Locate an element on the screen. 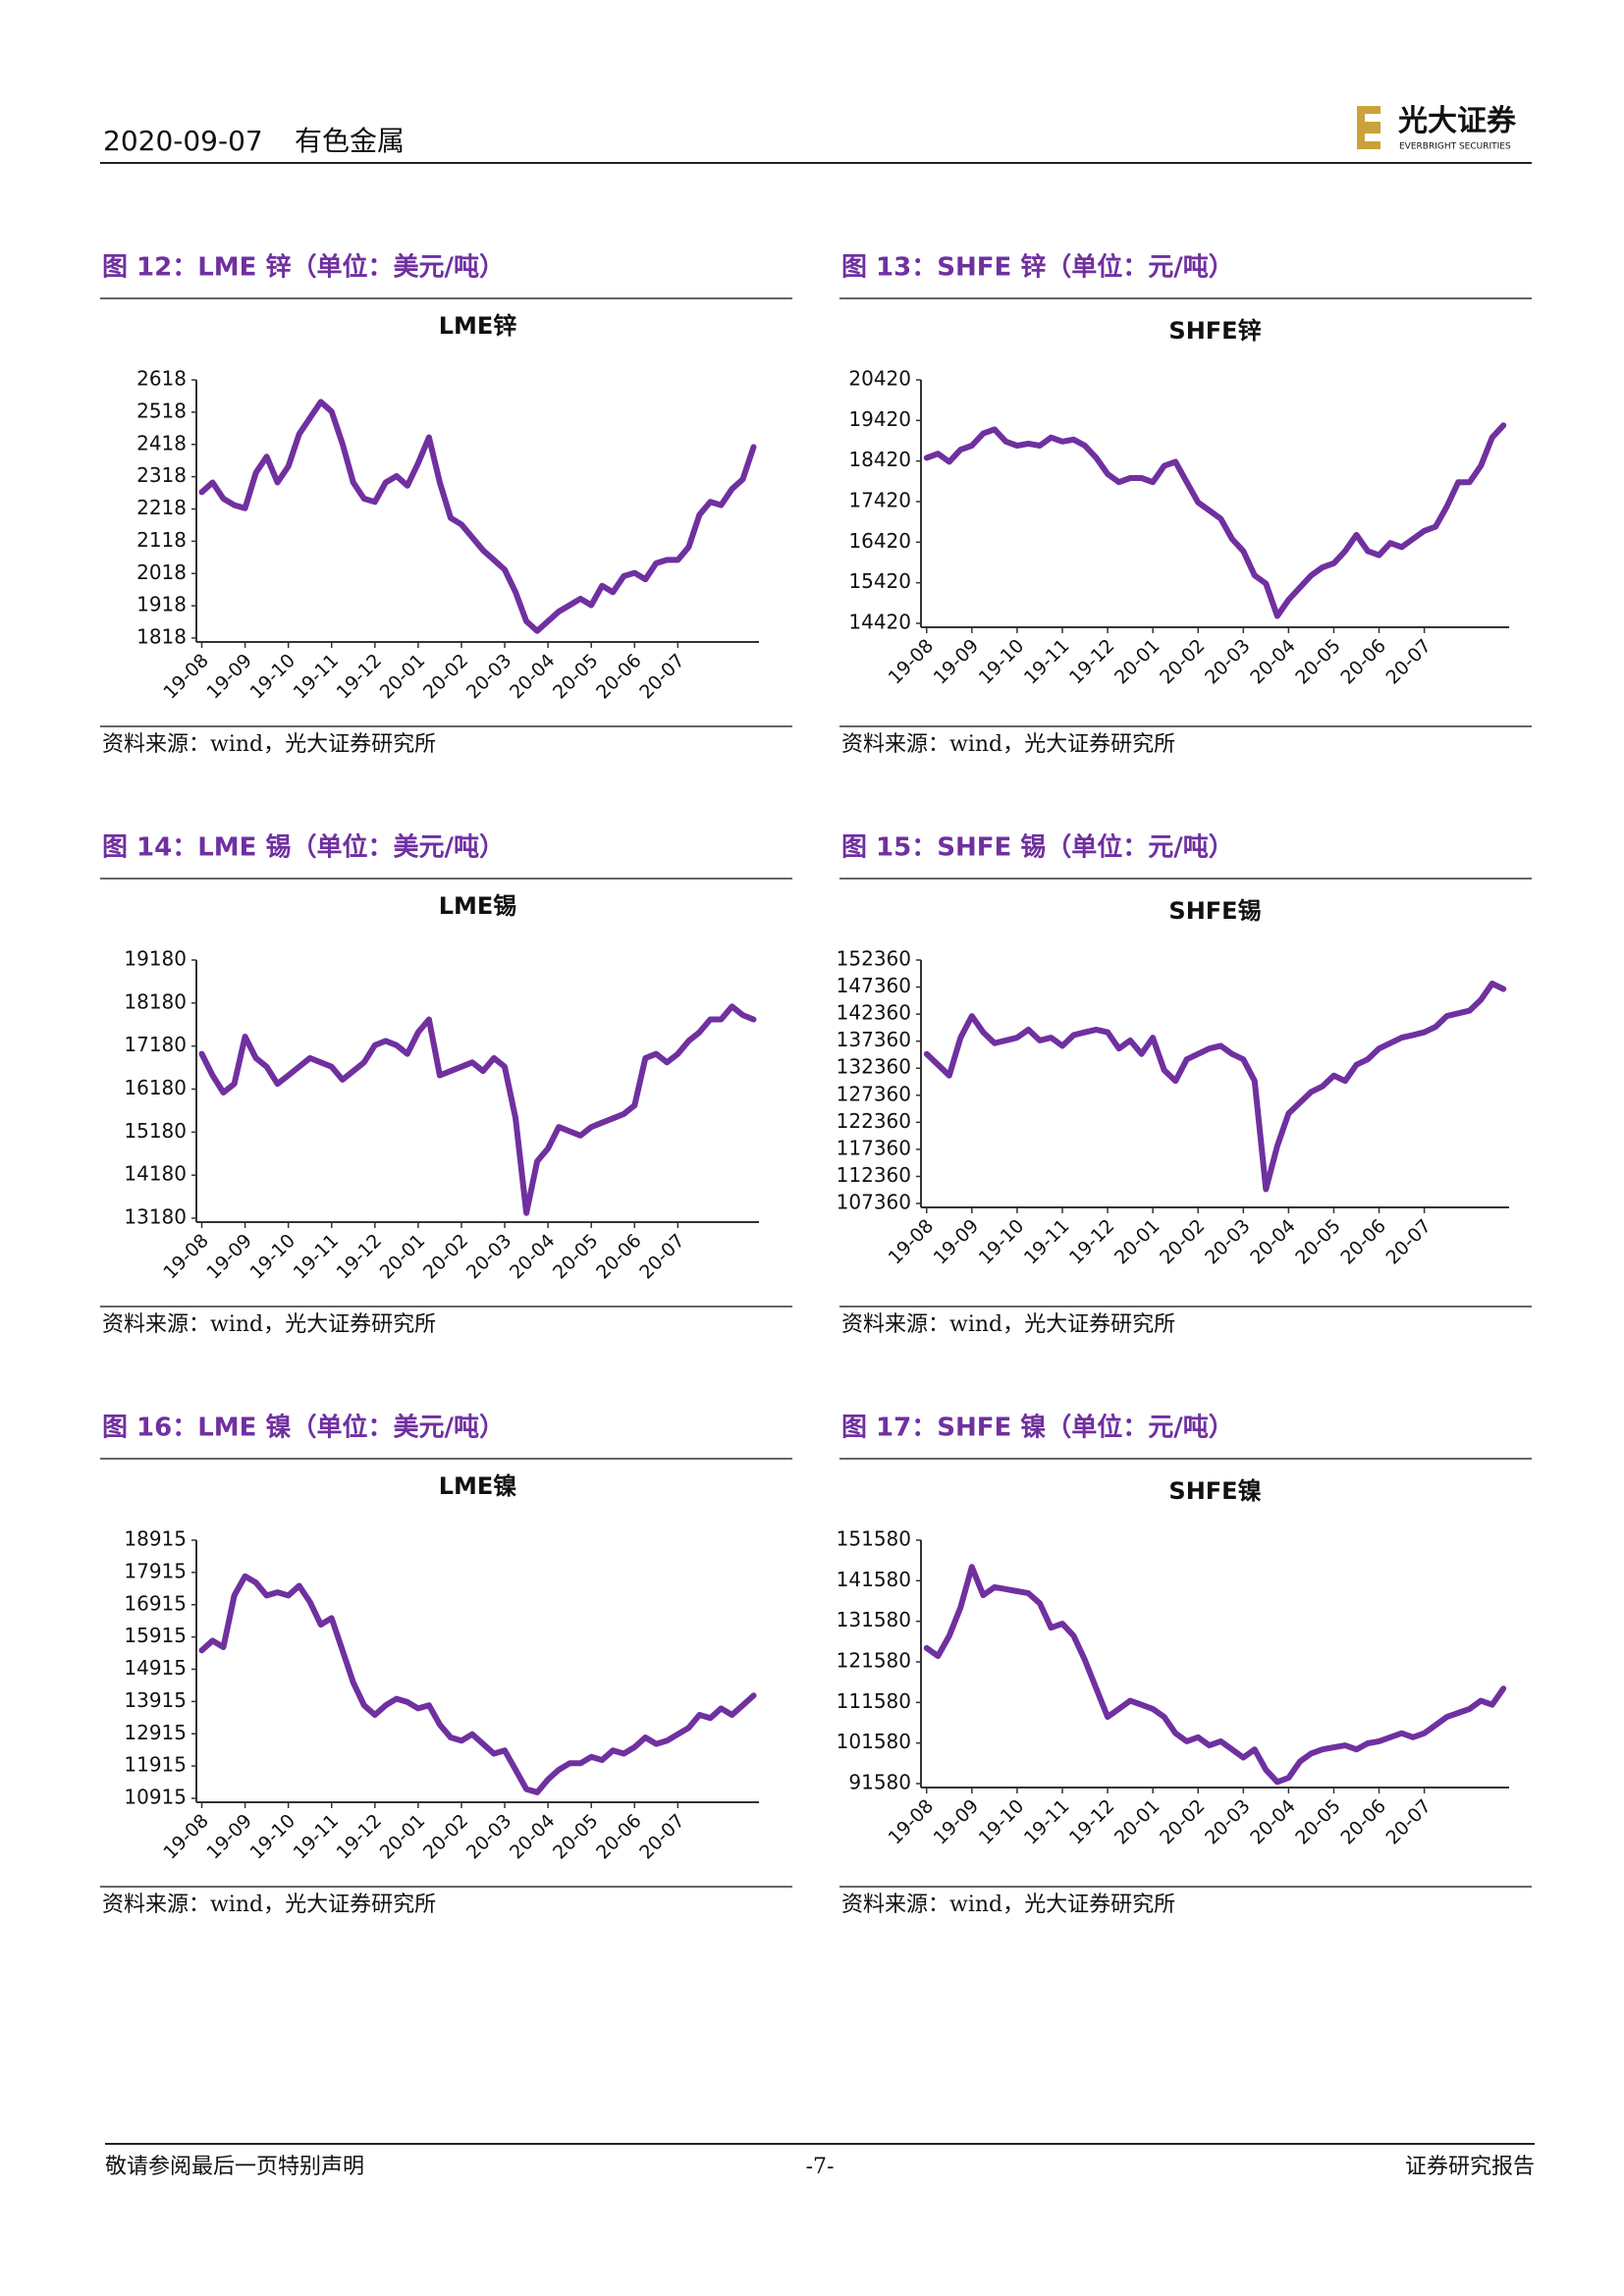  logo-mark-gap is located at coordinates (1372, 137).